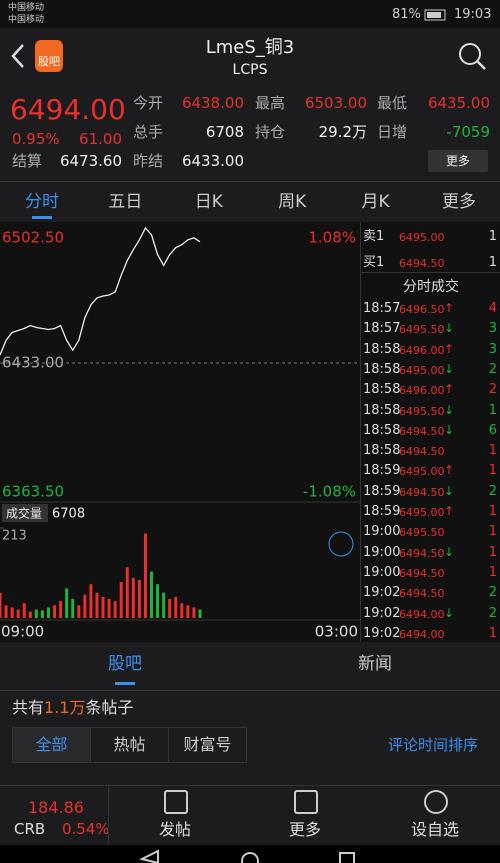 Image resolution: width=500 pixels, height=863 pixels. I want to click on nav-label: 更多, so click(304, 829).